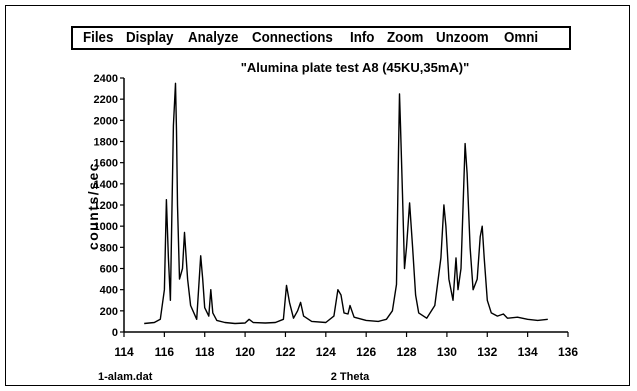 The image size is (637, 391). What do you see at coordinates (213, 38) in the screenshot?
I see `menu-analyze: Analyze` at bounding box center [213, 38].